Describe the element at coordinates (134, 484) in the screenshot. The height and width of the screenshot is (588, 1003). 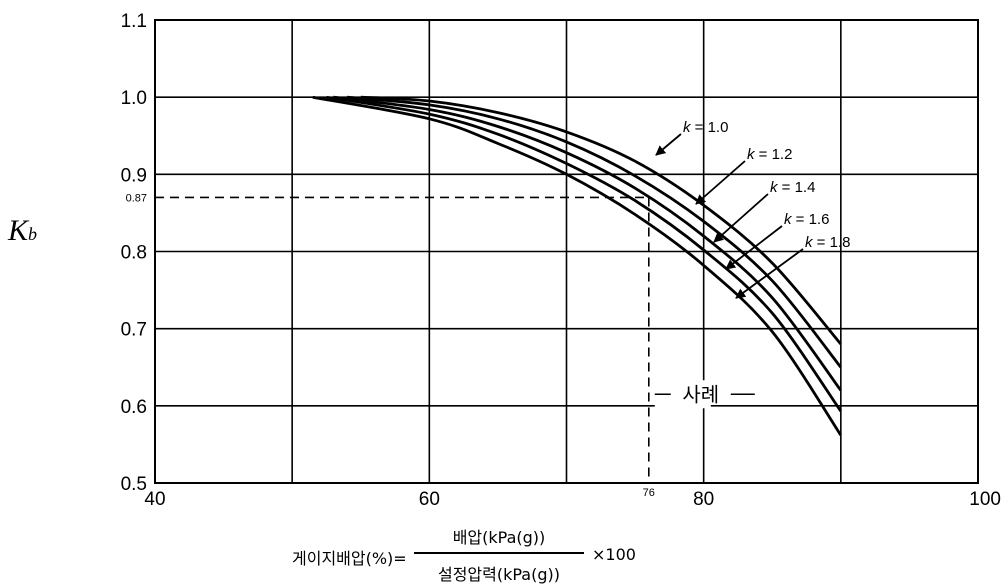
I see `y-tick-label: 0.5` at that location.